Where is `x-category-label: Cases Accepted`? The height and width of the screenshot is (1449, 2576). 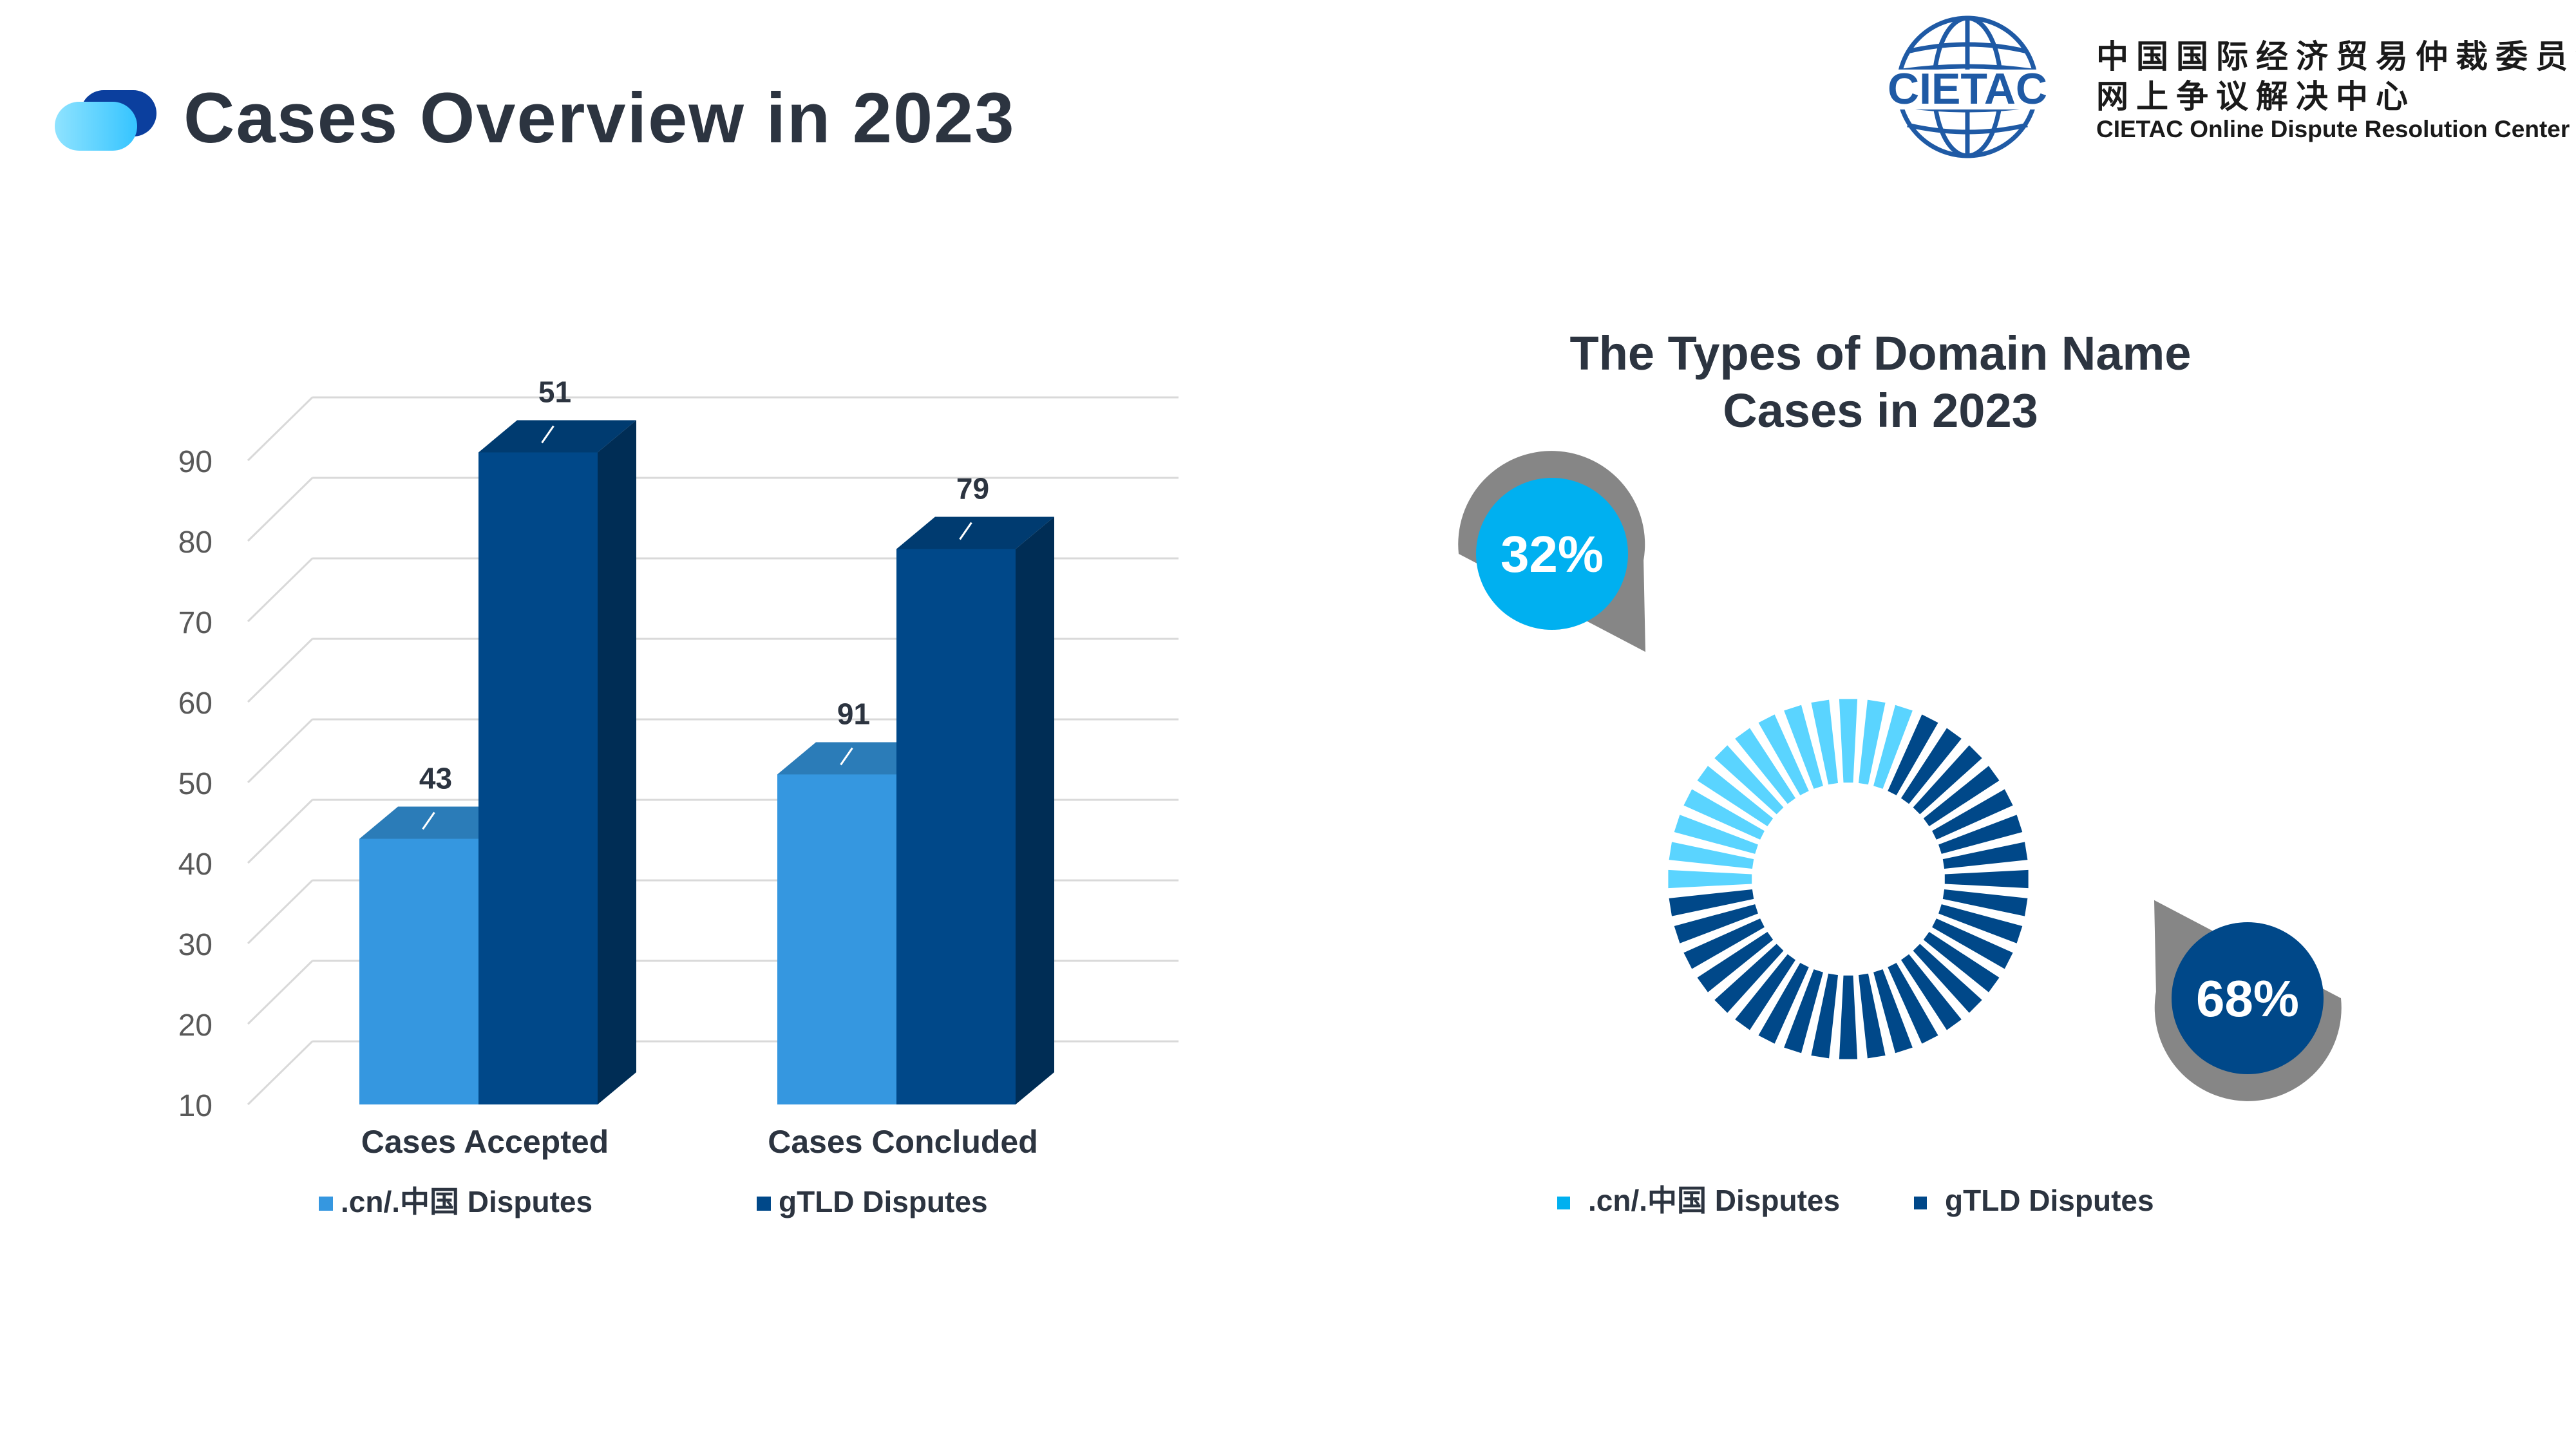
x-category-label: Cases Accepted is located at coordinates (485, 1142).